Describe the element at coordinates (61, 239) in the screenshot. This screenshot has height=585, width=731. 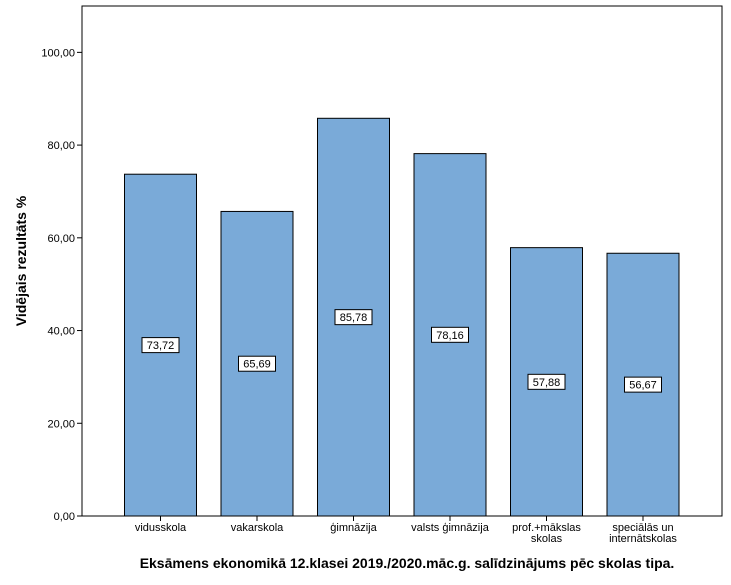
I see `y-tick-label: 60,00` at that location.